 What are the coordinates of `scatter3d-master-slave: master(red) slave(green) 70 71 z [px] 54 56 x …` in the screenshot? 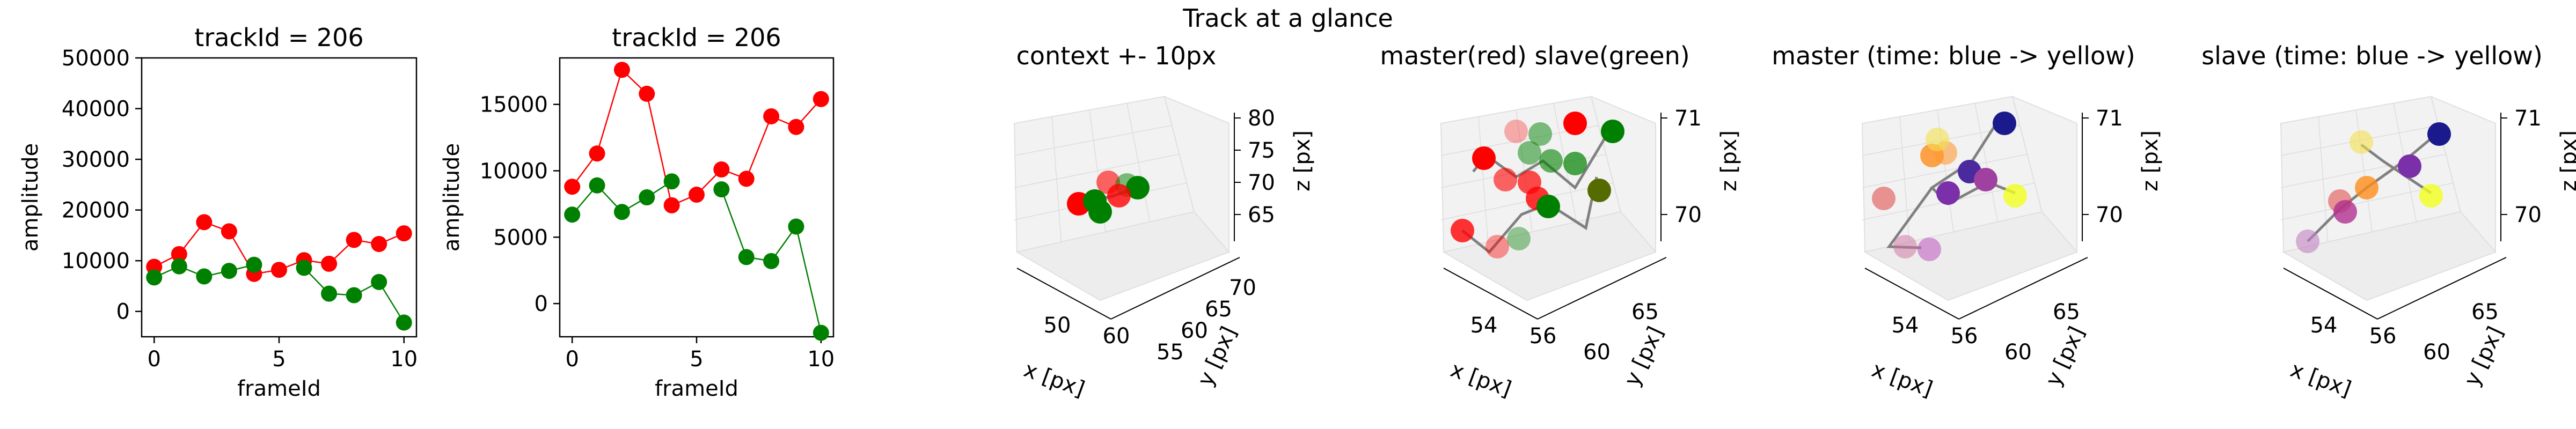 It's located at (1560, 221).